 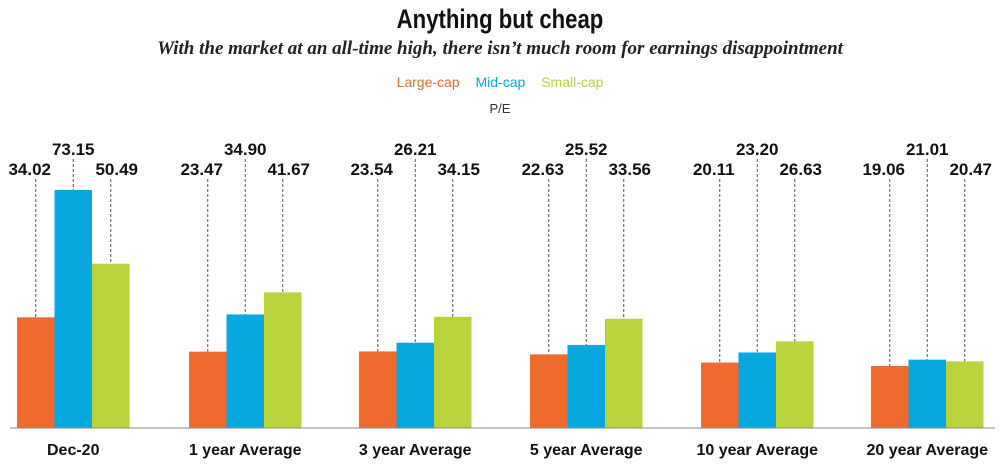 What do you see at coordinates (371, 169) in the screenshot?
I see `data-label-large-cap-3: 23.54` at bounding box center [371, 169].